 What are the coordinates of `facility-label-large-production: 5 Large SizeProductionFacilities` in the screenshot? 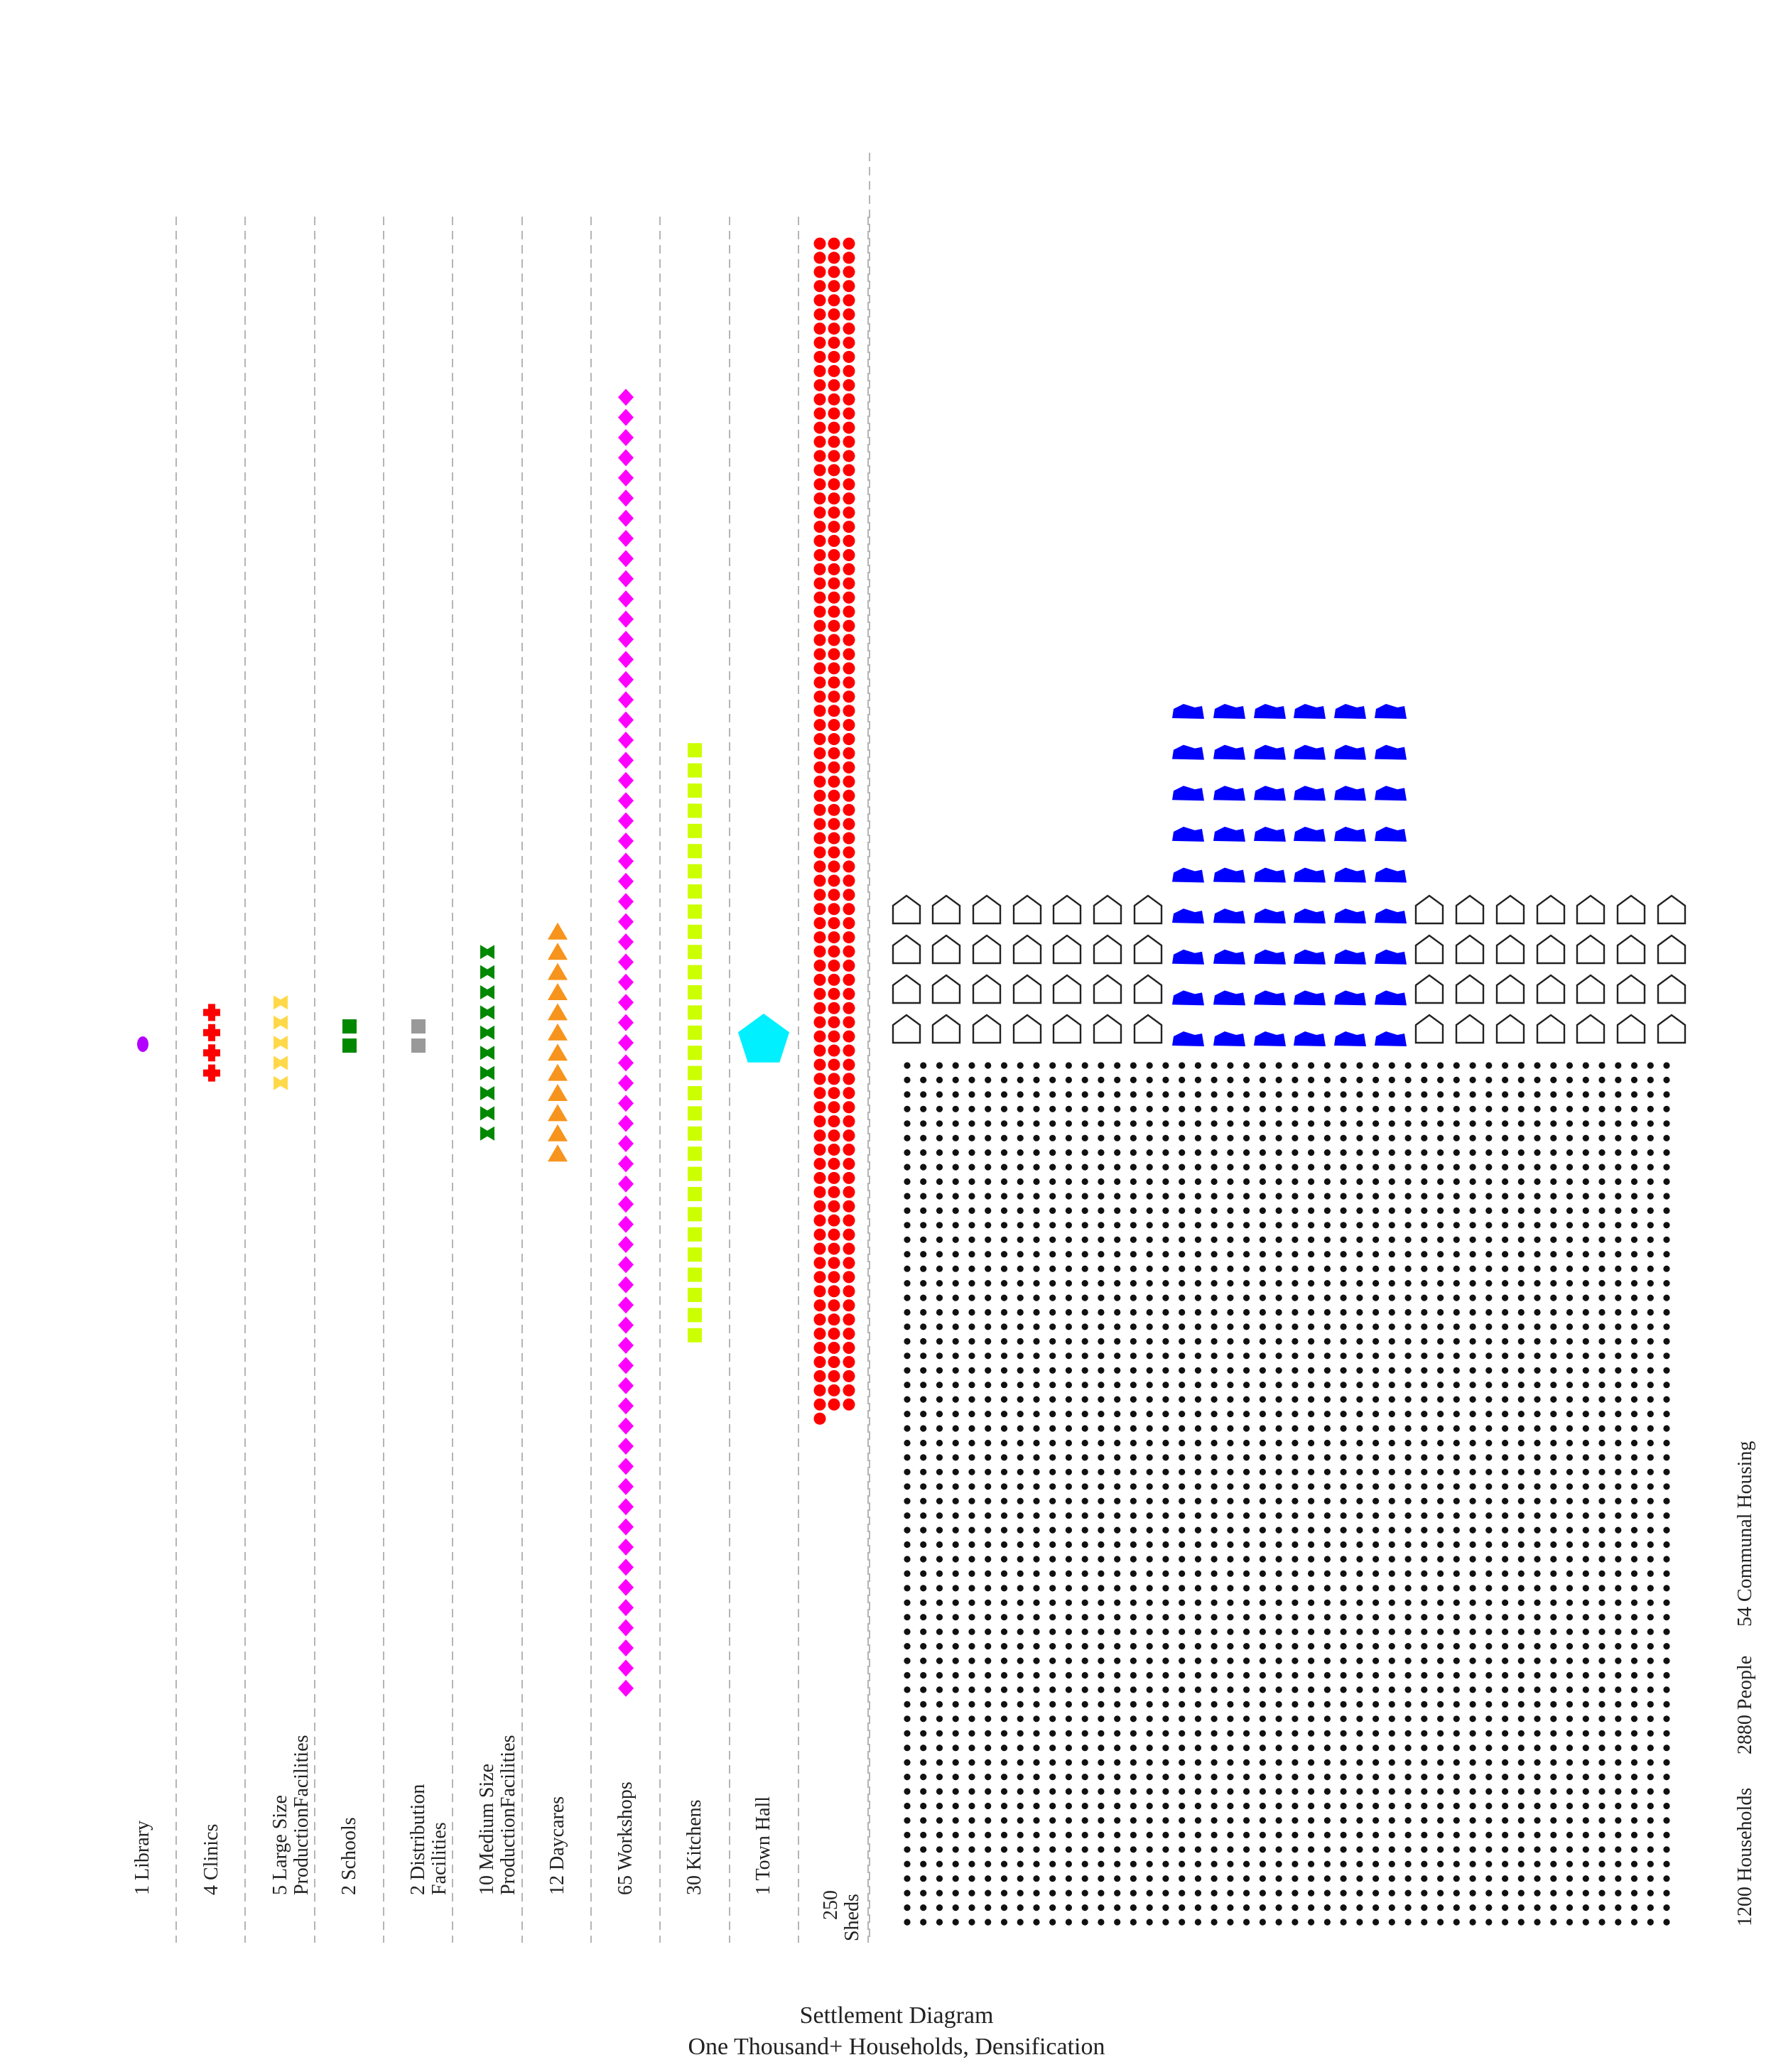 It's located at (291, 1815).